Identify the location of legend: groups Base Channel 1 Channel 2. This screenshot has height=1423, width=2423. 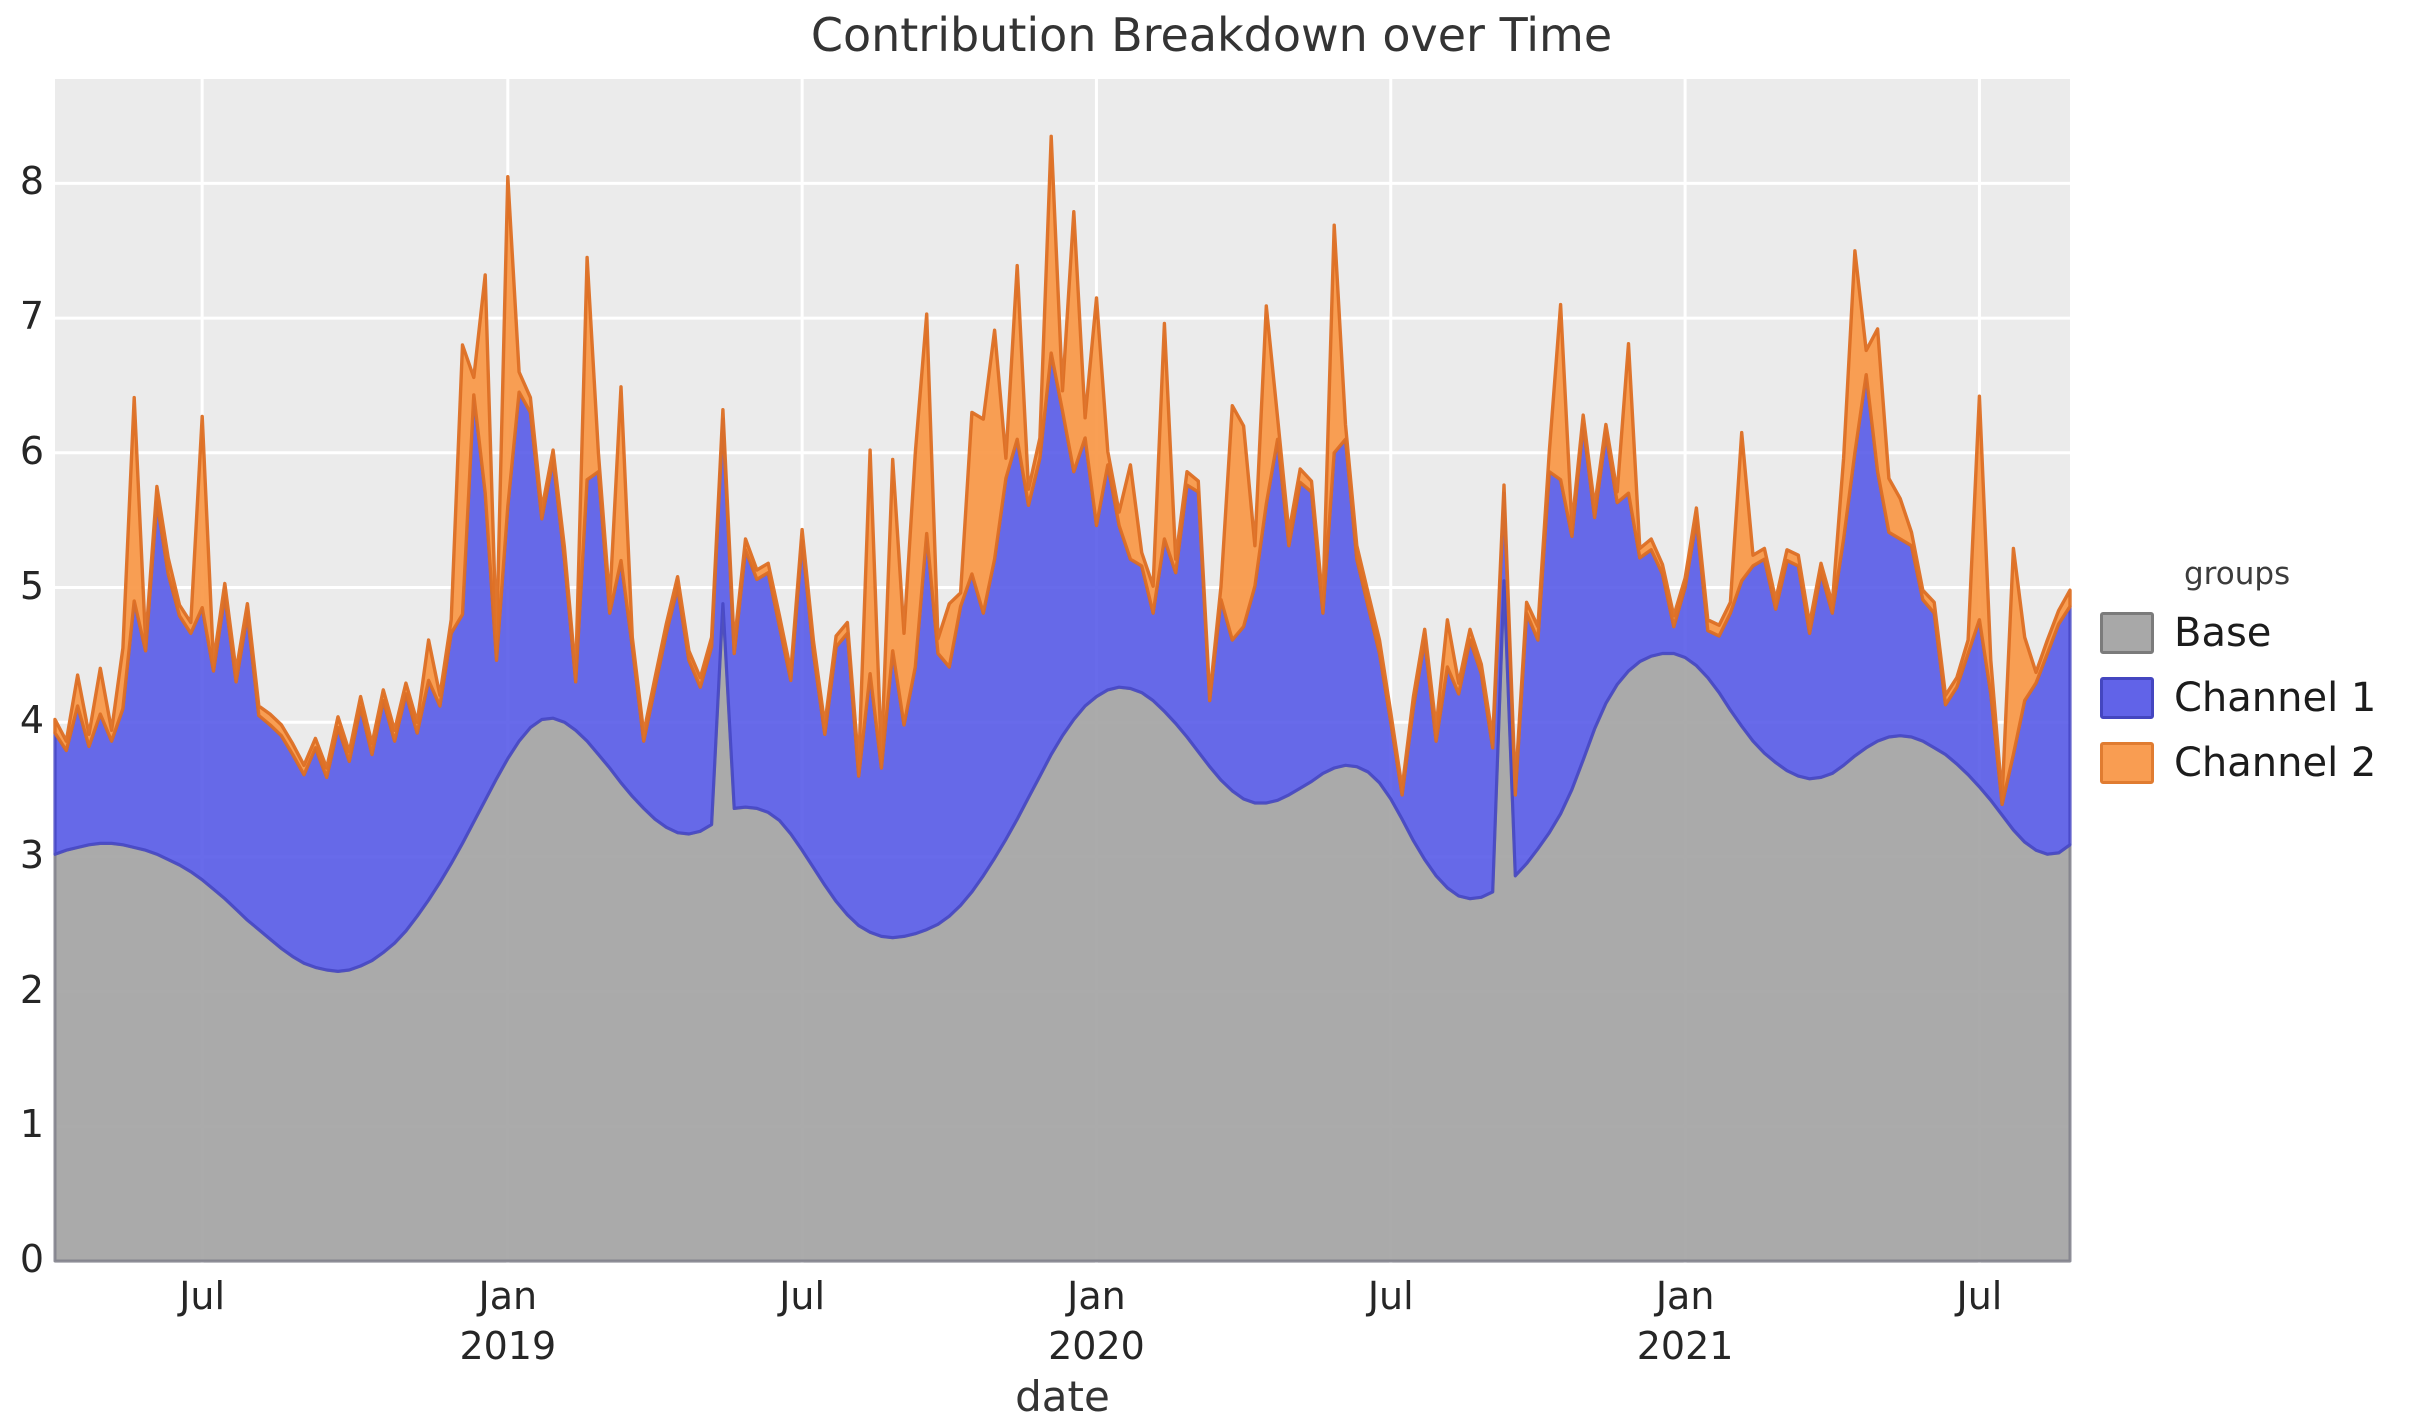
(2238, 680).